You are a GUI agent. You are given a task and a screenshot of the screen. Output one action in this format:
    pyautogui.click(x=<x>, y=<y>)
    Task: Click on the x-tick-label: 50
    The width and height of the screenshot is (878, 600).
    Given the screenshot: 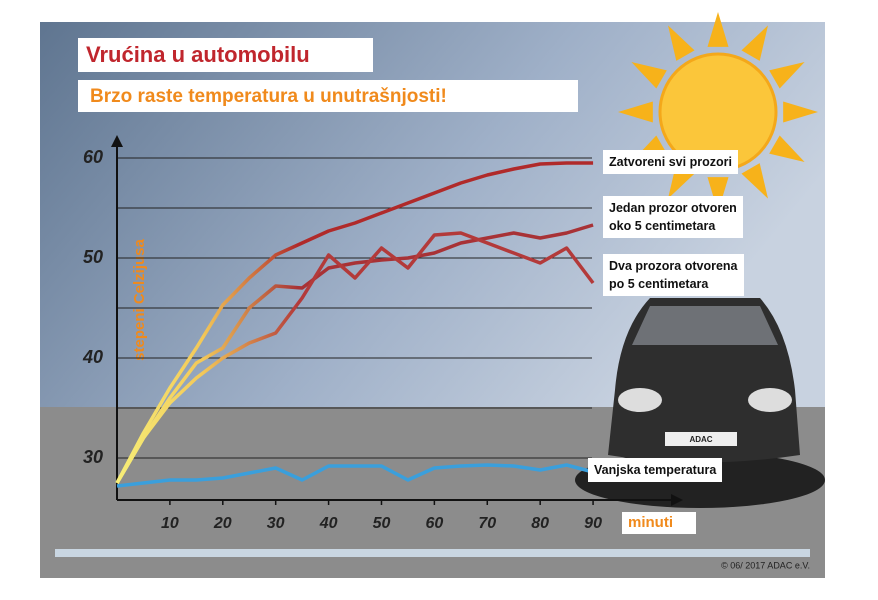 What is the action you would take?
    pyautogui.click(x=382, y=523)
    